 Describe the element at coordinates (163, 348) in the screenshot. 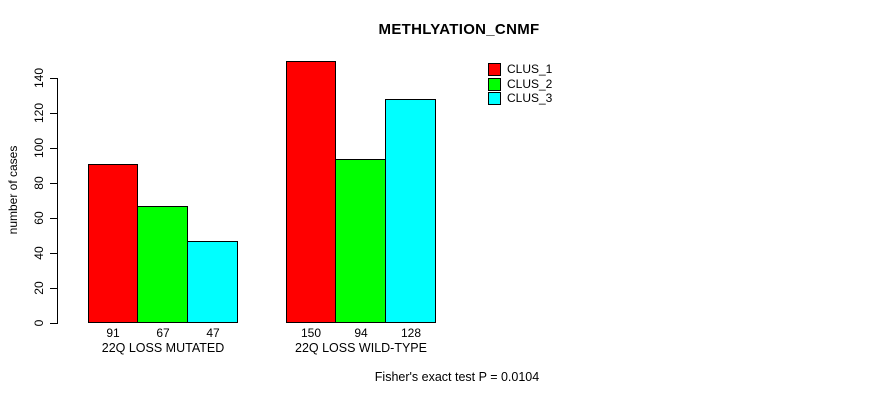

I see `x-category-label: 22Q LOSS MUTATED` at that location.